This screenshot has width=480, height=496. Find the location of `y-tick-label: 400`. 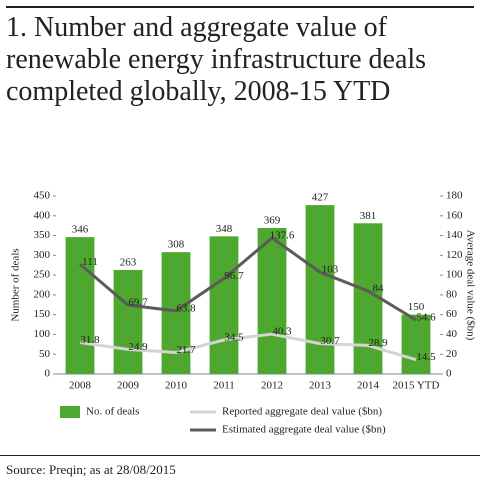

y-tick-label: 400 is located at coordinates (42, 215).